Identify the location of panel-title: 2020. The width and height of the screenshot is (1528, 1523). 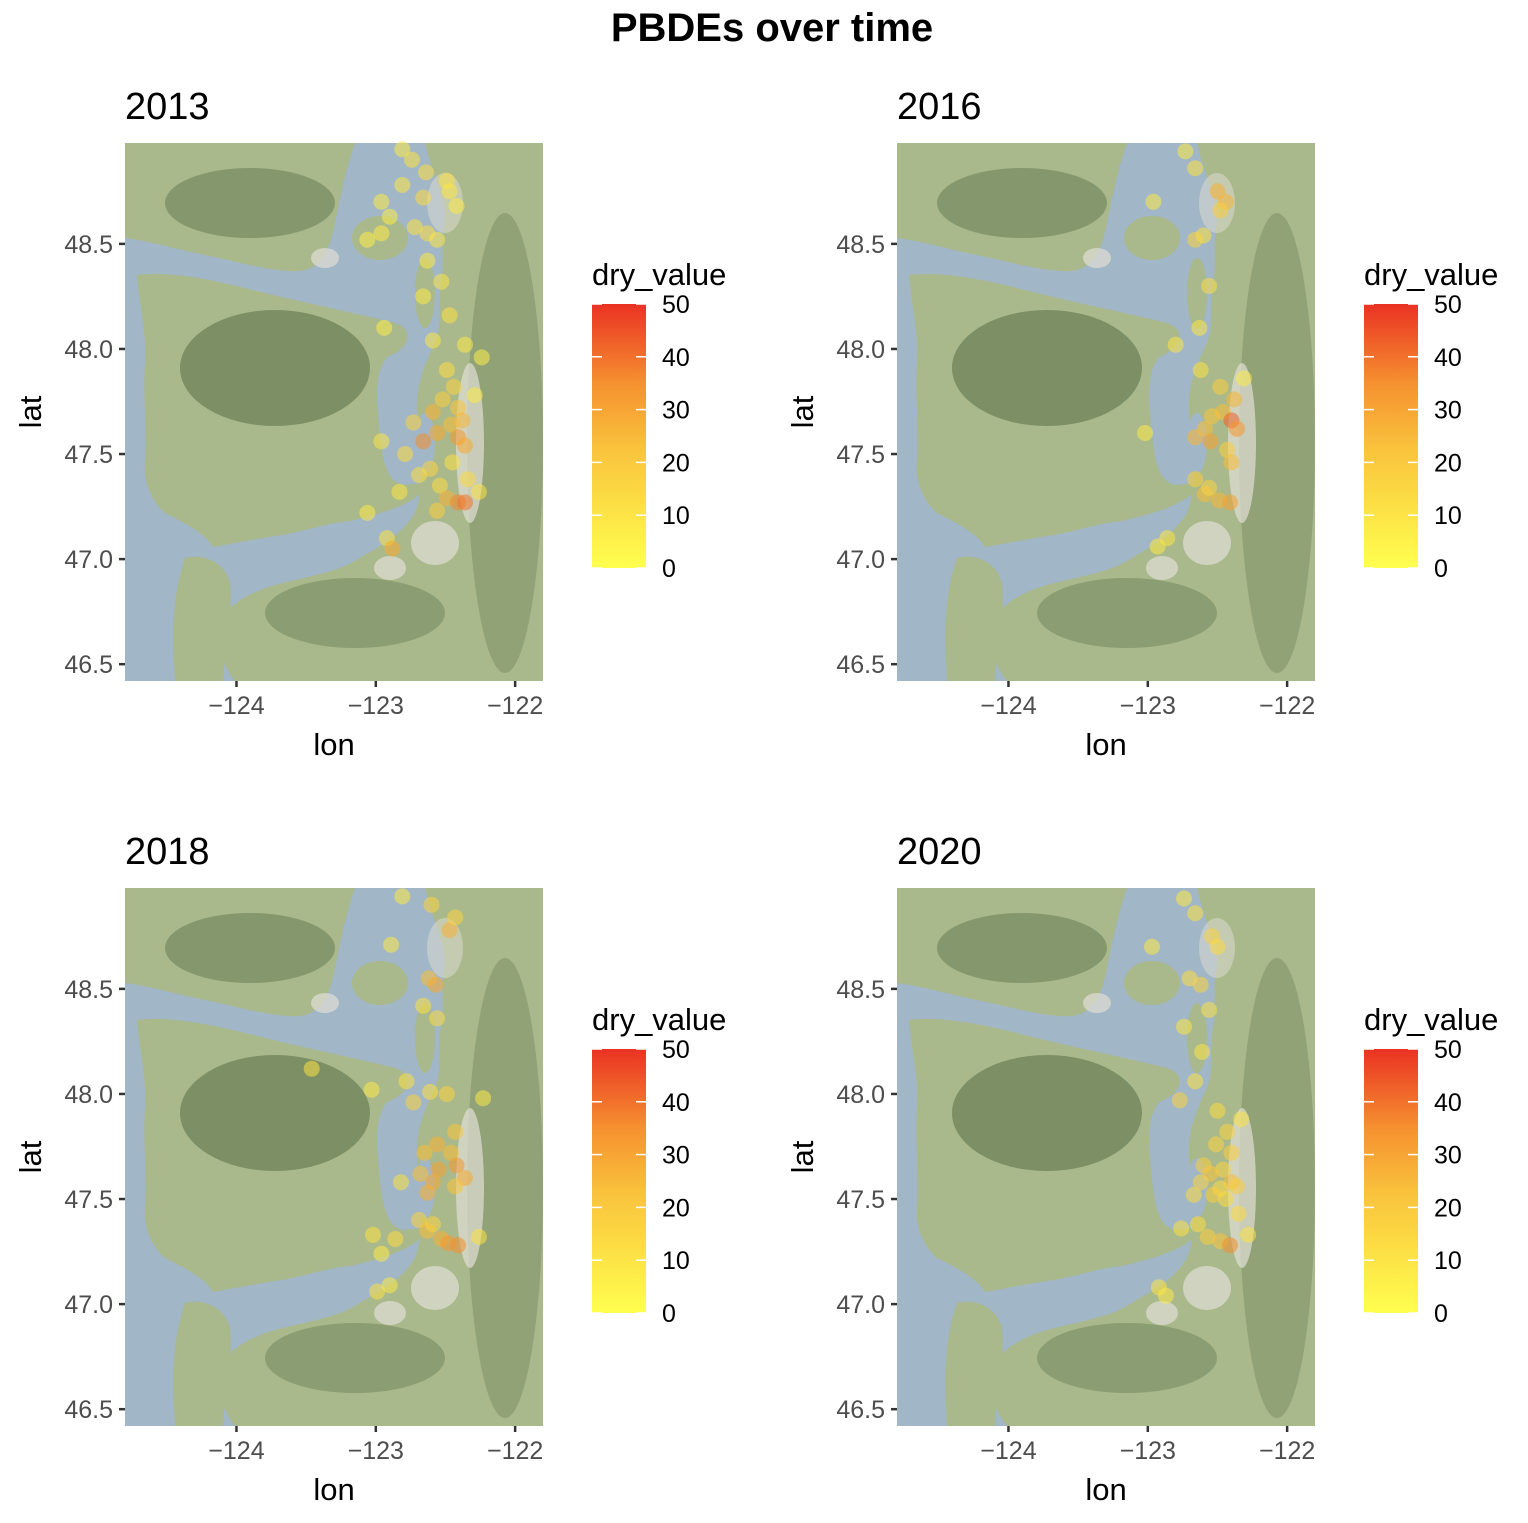
(939, 852).